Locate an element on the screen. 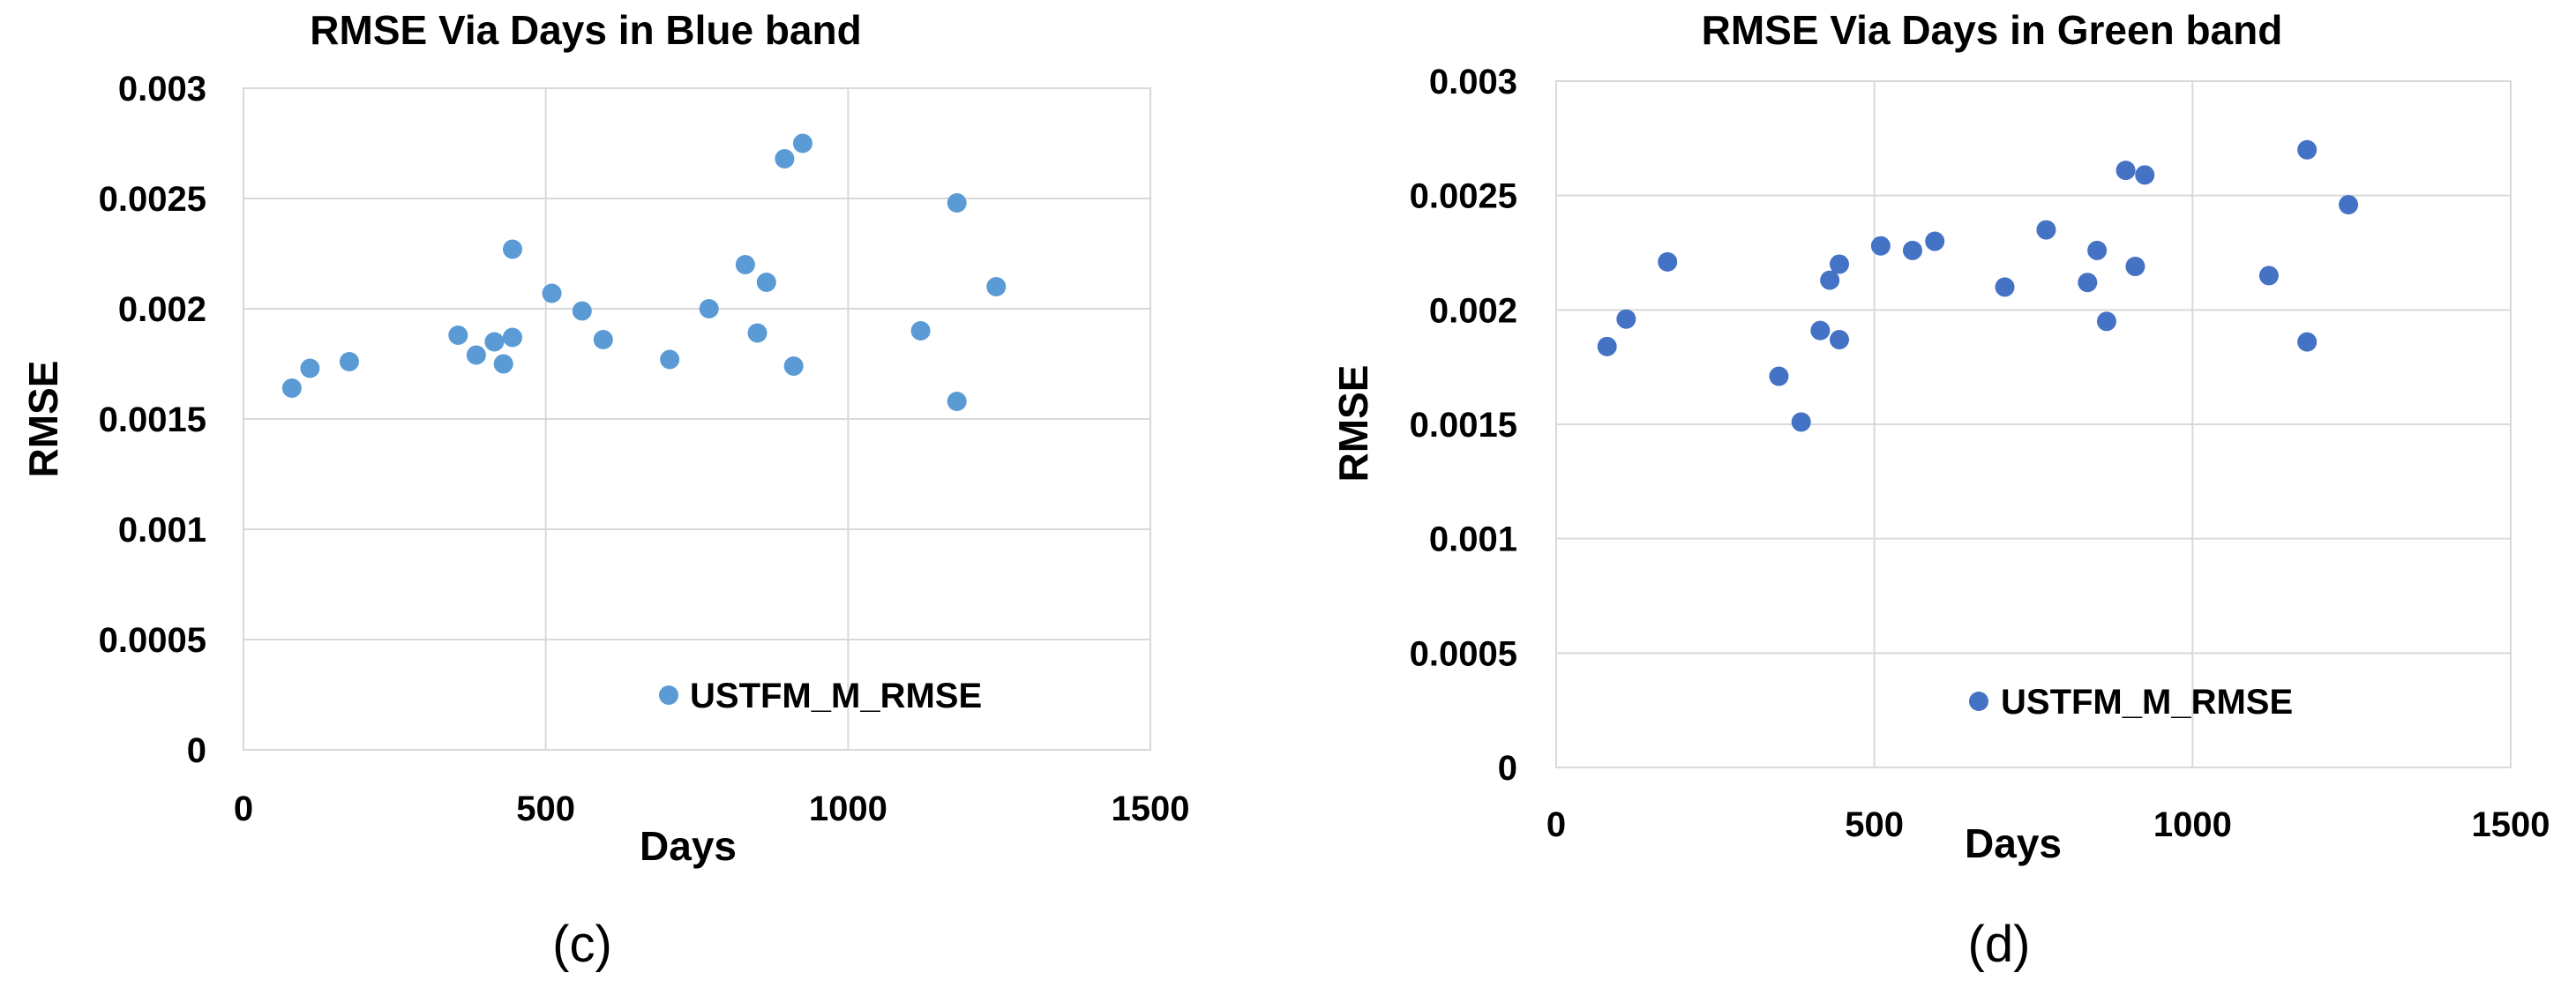 This screenshot has height=988, width=2576. panel-caption: (c) is located at coordinates (582, 944).